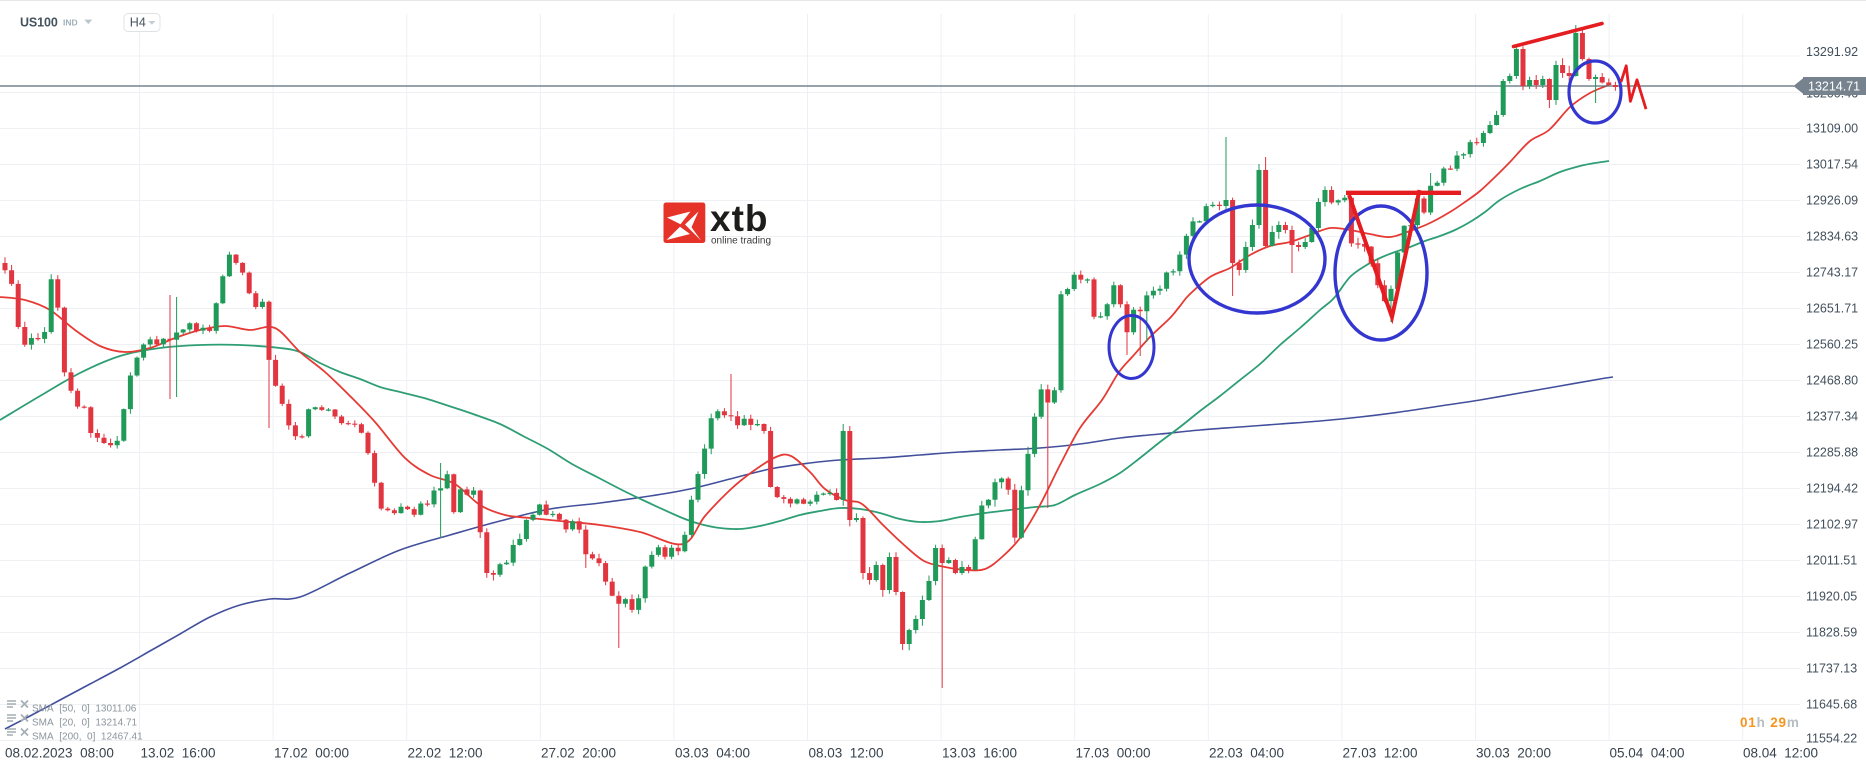 Image resolution: width=1866 pixels, height=772 pixels. What do you see at coordinates (138, 23) in the screenshot?
I see `svg-text: H4` at bounding box center [138, 23].